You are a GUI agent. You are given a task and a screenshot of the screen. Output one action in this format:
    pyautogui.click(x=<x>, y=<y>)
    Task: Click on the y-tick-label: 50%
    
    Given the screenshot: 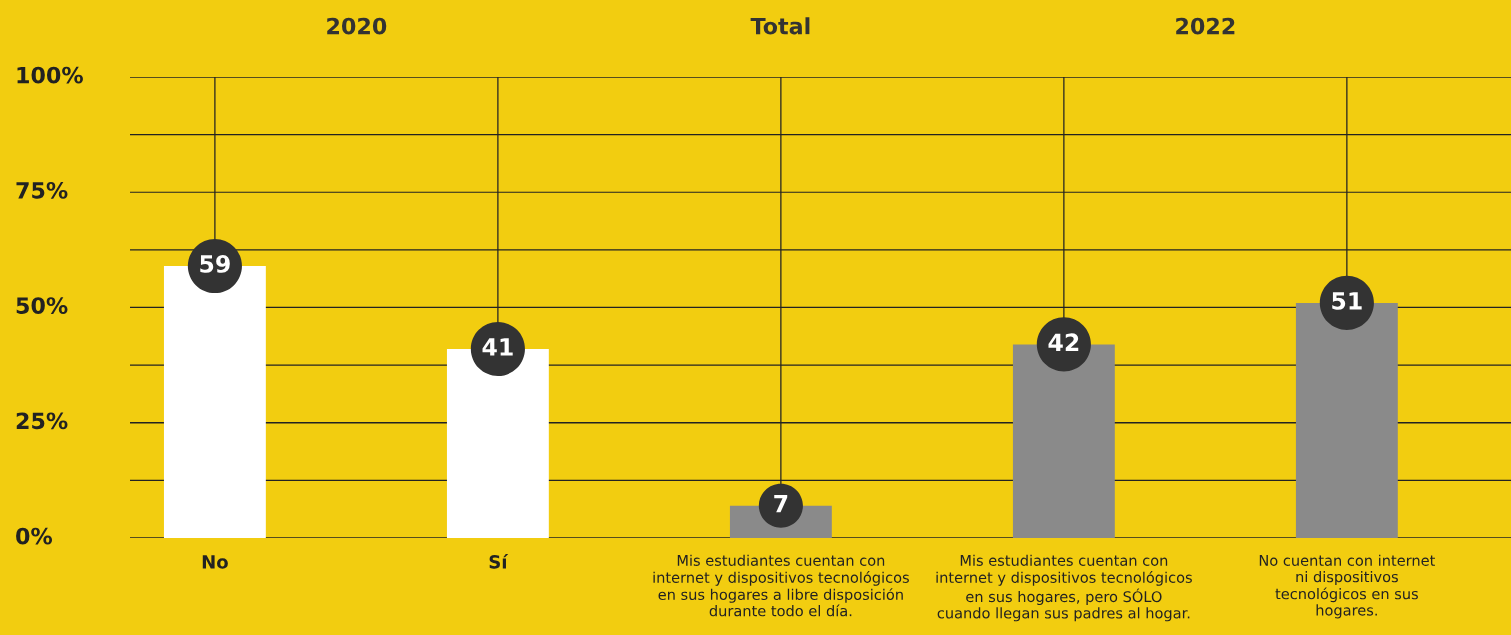 What is the action you would take?
    pyautogui.click(x=42, y=305)
    